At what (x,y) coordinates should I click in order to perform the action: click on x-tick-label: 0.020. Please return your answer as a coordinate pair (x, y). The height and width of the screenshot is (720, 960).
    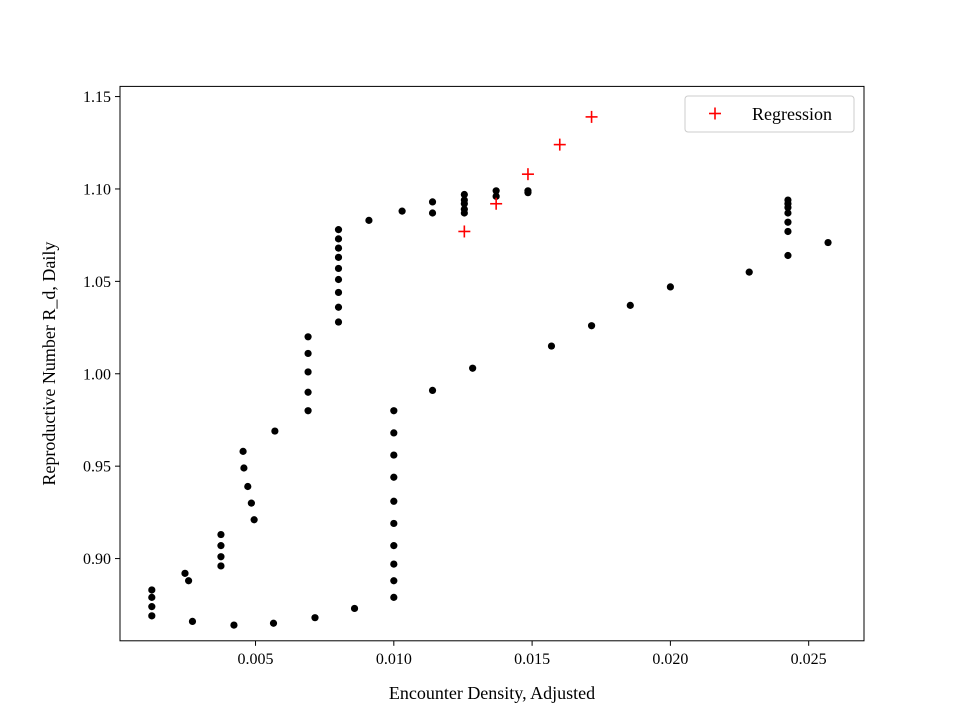
    Looking at the image, I should click on (670, 659).